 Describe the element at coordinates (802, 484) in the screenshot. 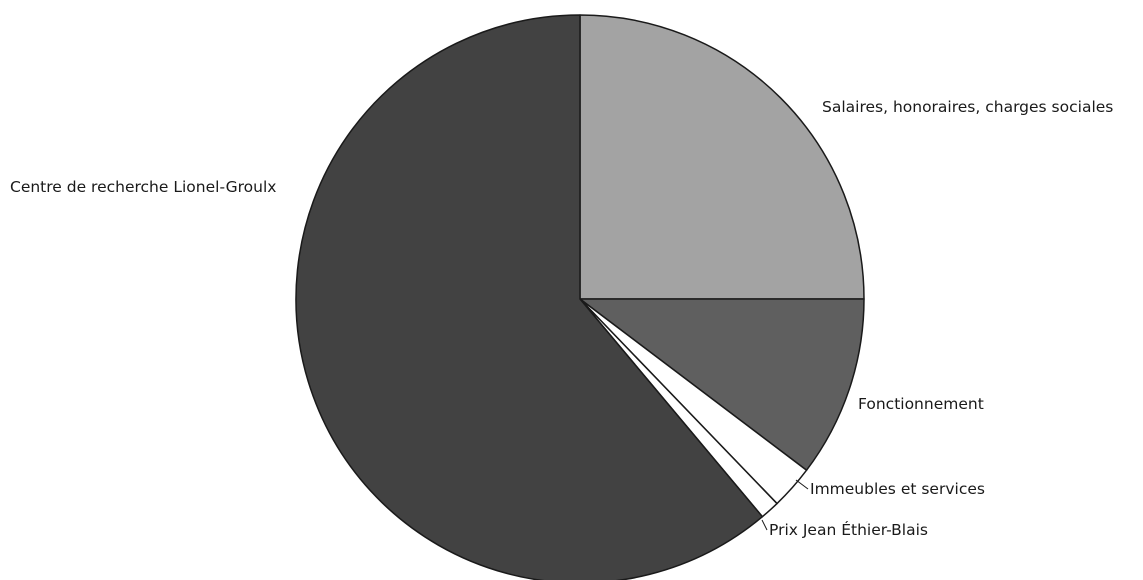

I see `leader-line-immeubles-et-services` at that location.